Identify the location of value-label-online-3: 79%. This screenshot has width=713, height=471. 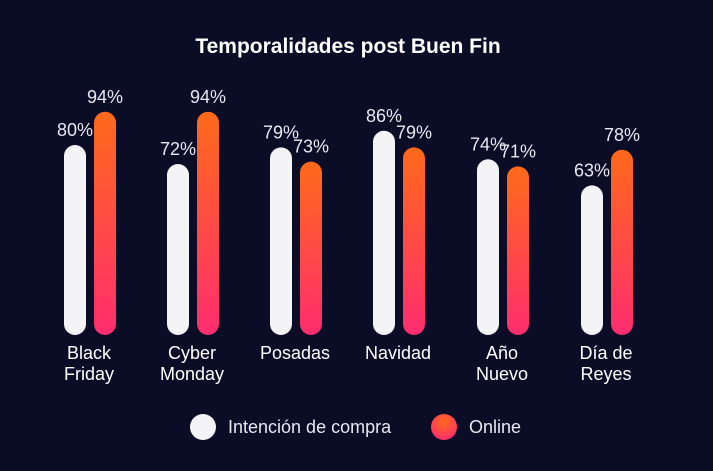
(414, 132).